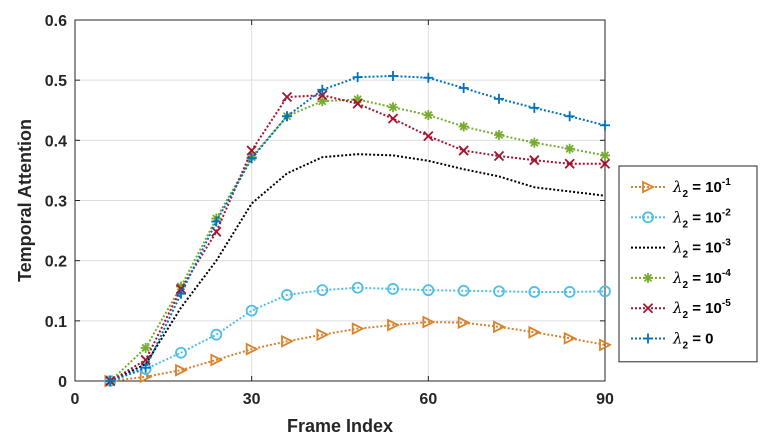 This screenshot has height=437, width=764. What do you see at coordinates (605, 399) in the screenshot?
I see `x-tick-label: 90` at bounding box center [605, 399].